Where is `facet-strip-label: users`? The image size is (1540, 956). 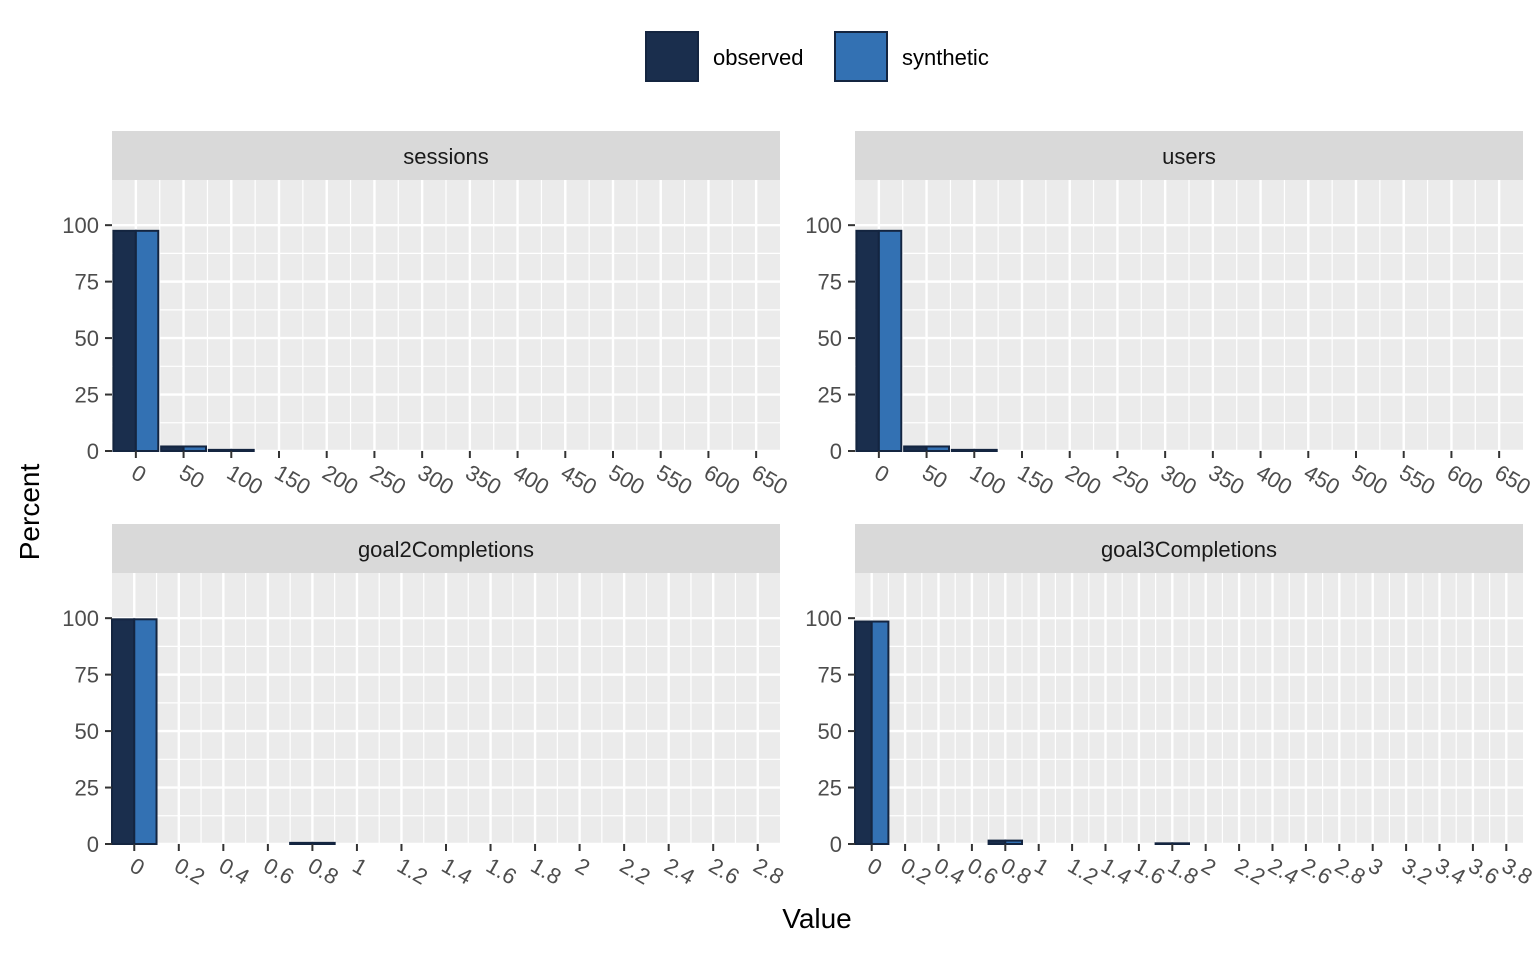 facet-strip-label: users is located at coordinates (1189, 156).